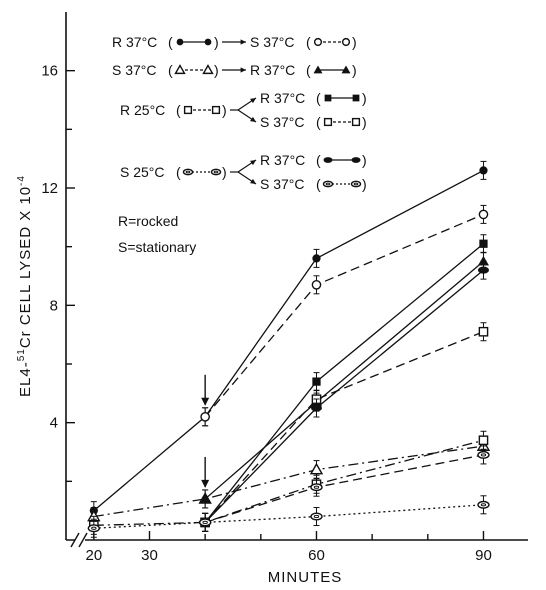 The height and width of the screenshot is (590, 546). What do you see at coordinates (157, 247) in the screenshot?
I see `legend-note: S=stationary` at bounding box center [157, 247].